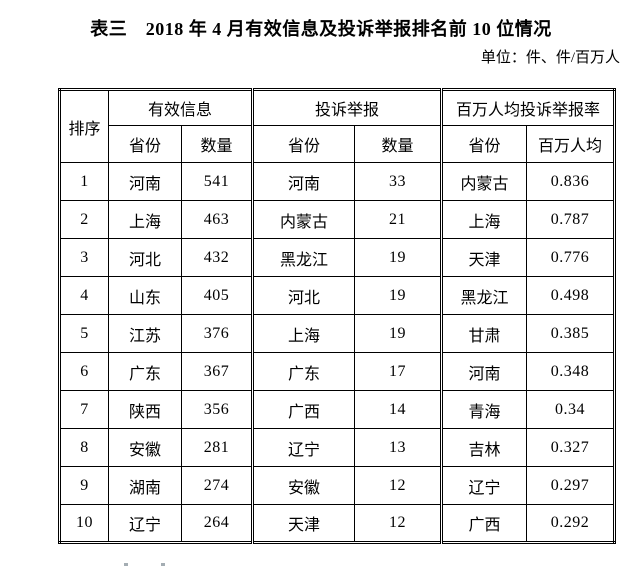  I want to click on header-row-subcolumns: 省份 数量 省份 数量 省份 百万人均, so click(337, 144).